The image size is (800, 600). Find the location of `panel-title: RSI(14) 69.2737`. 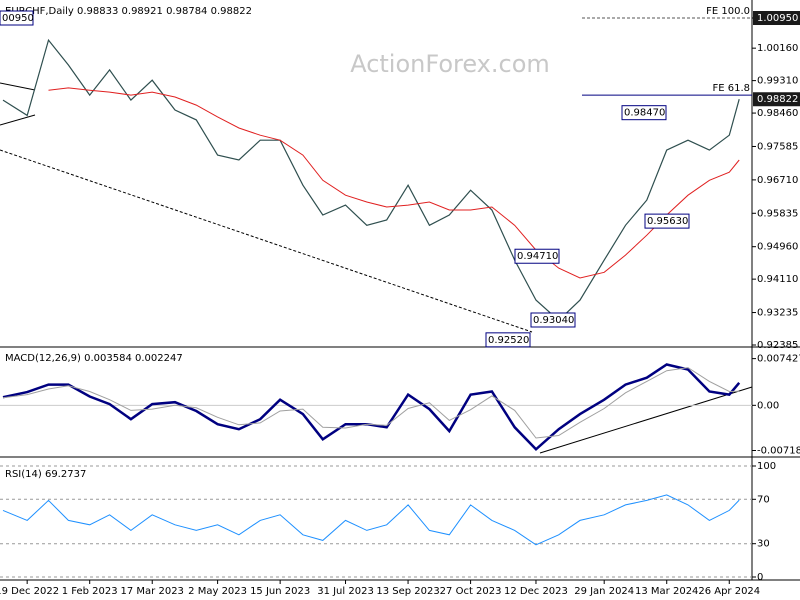

panel-title: RSI(14) 69.2737 is located at coordinates (45, 474).